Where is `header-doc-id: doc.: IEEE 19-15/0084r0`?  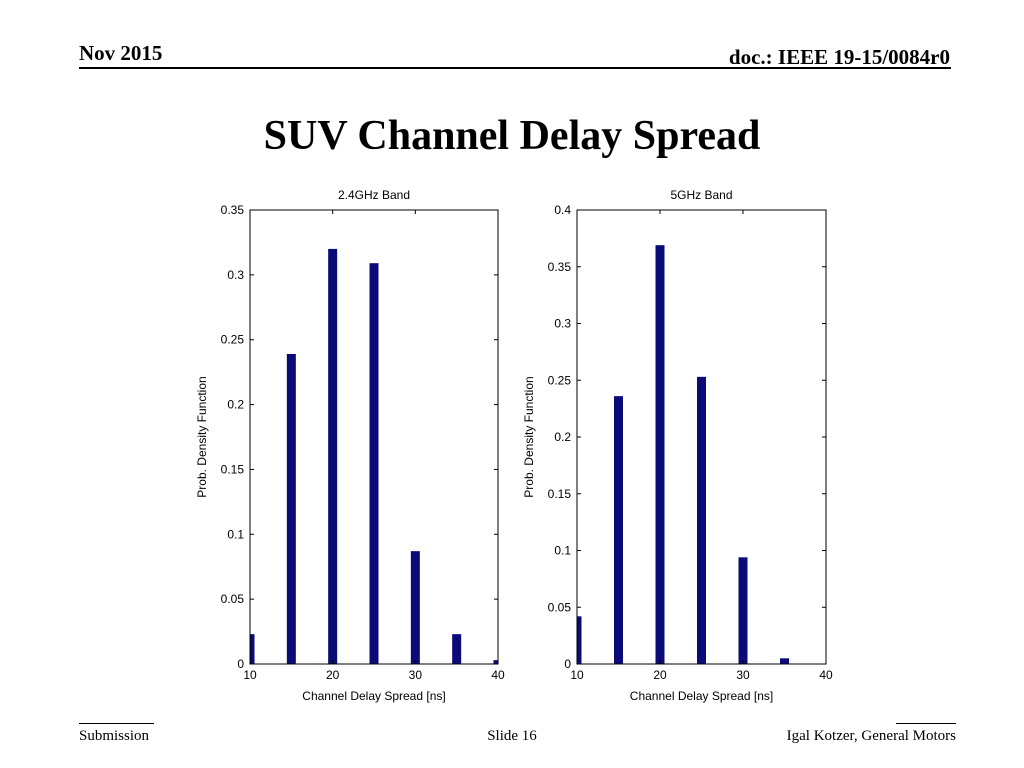
header-doc-id: doc.: IEEE 19-15/0084r0 is located at coordinates (839, 57).